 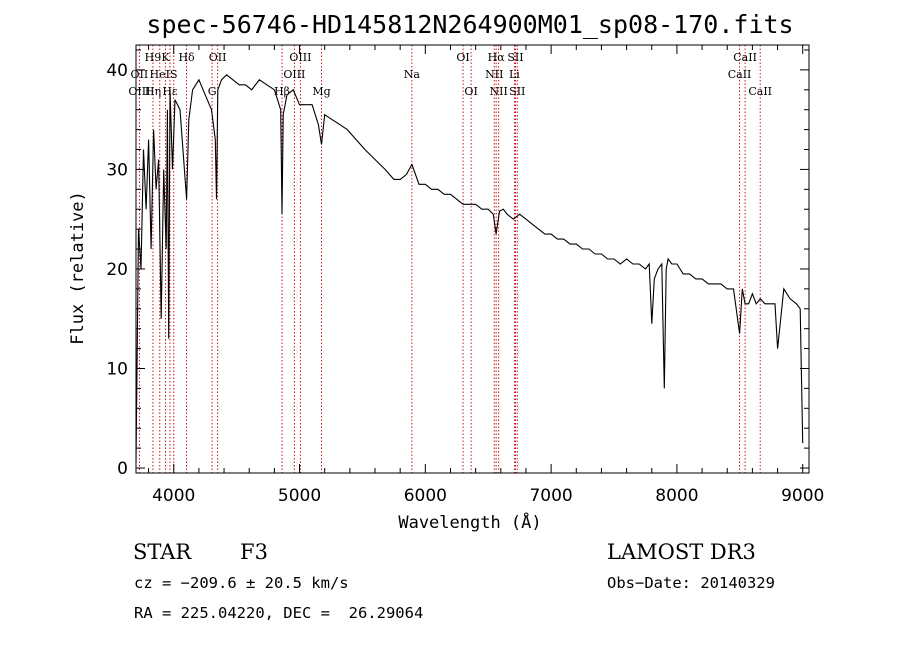 What do you see at coordinates (282, 91) in the screenshot?
I see `spectral-line-label: Hβ` at bounding box center [282, 91].